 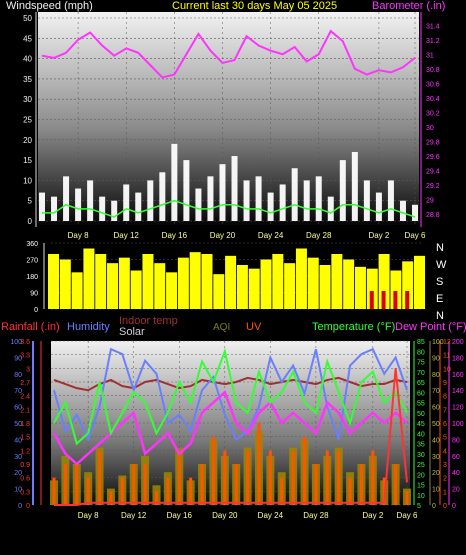 I want to click on barometer-tick-label: 30.8, so click(x=433, y=70).